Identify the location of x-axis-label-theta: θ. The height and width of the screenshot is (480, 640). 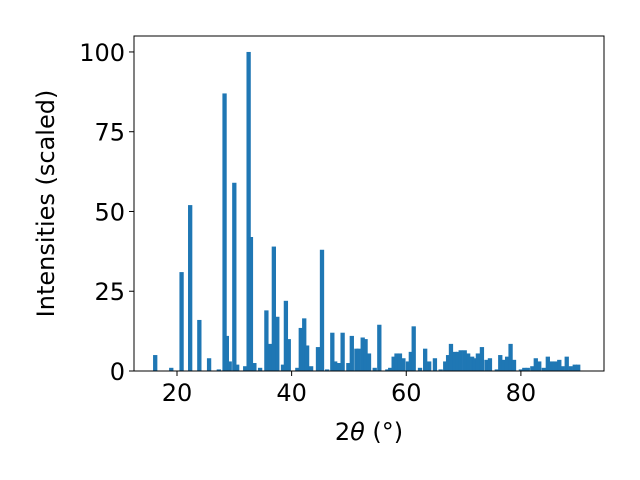
(357, 432).